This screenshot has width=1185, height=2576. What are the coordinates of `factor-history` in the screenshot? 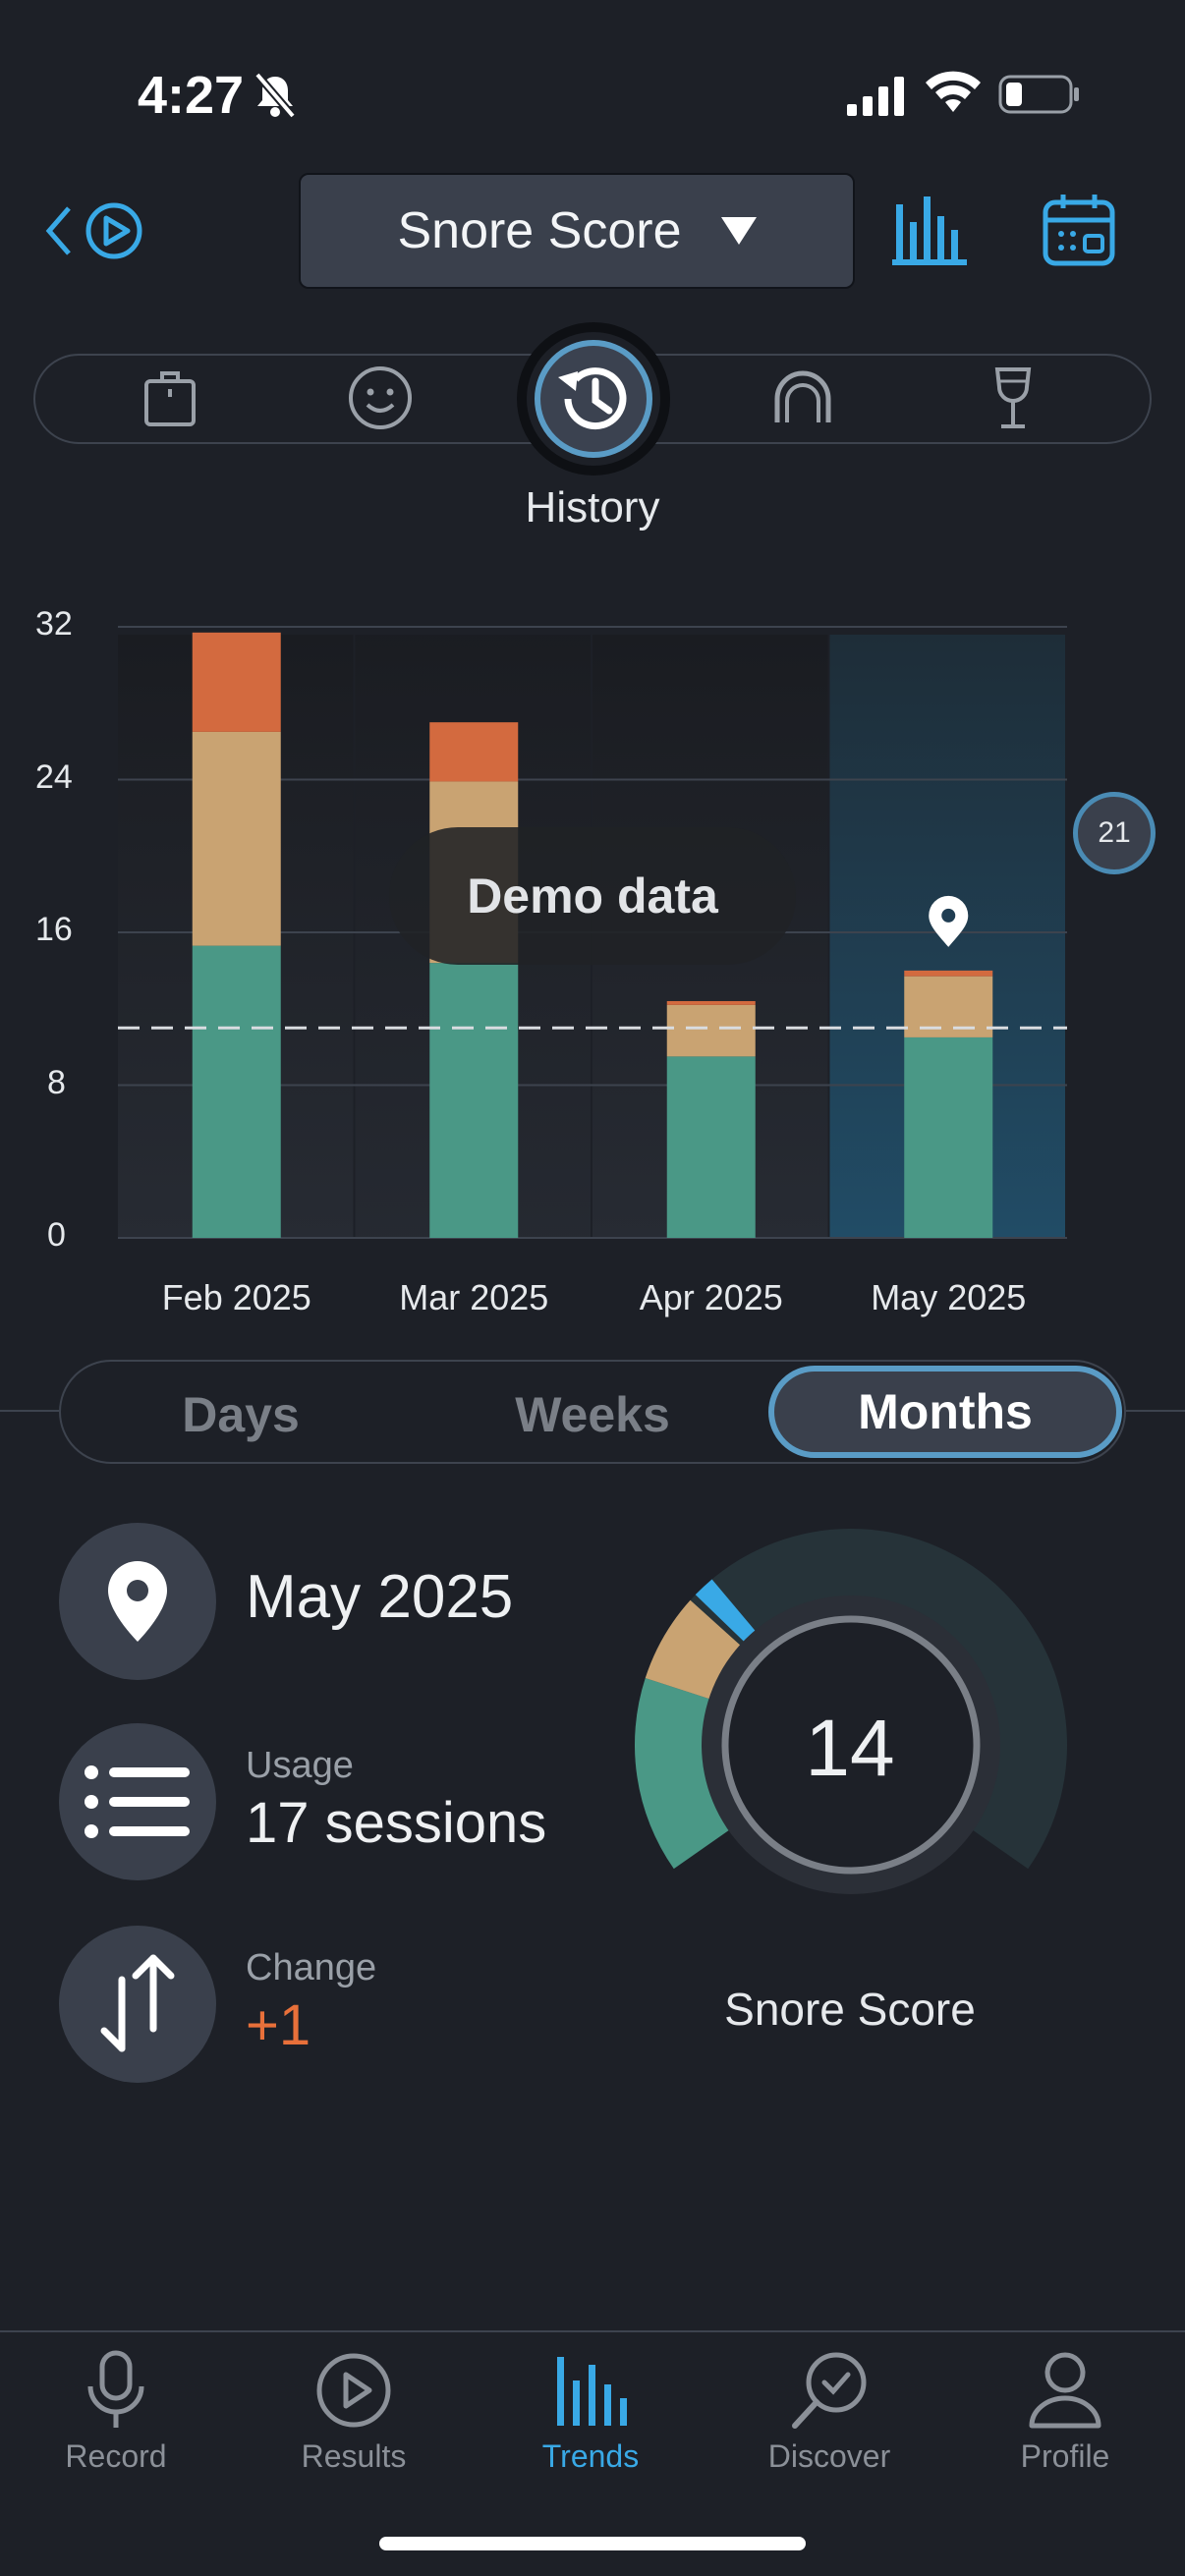 It's located at (594, 399).